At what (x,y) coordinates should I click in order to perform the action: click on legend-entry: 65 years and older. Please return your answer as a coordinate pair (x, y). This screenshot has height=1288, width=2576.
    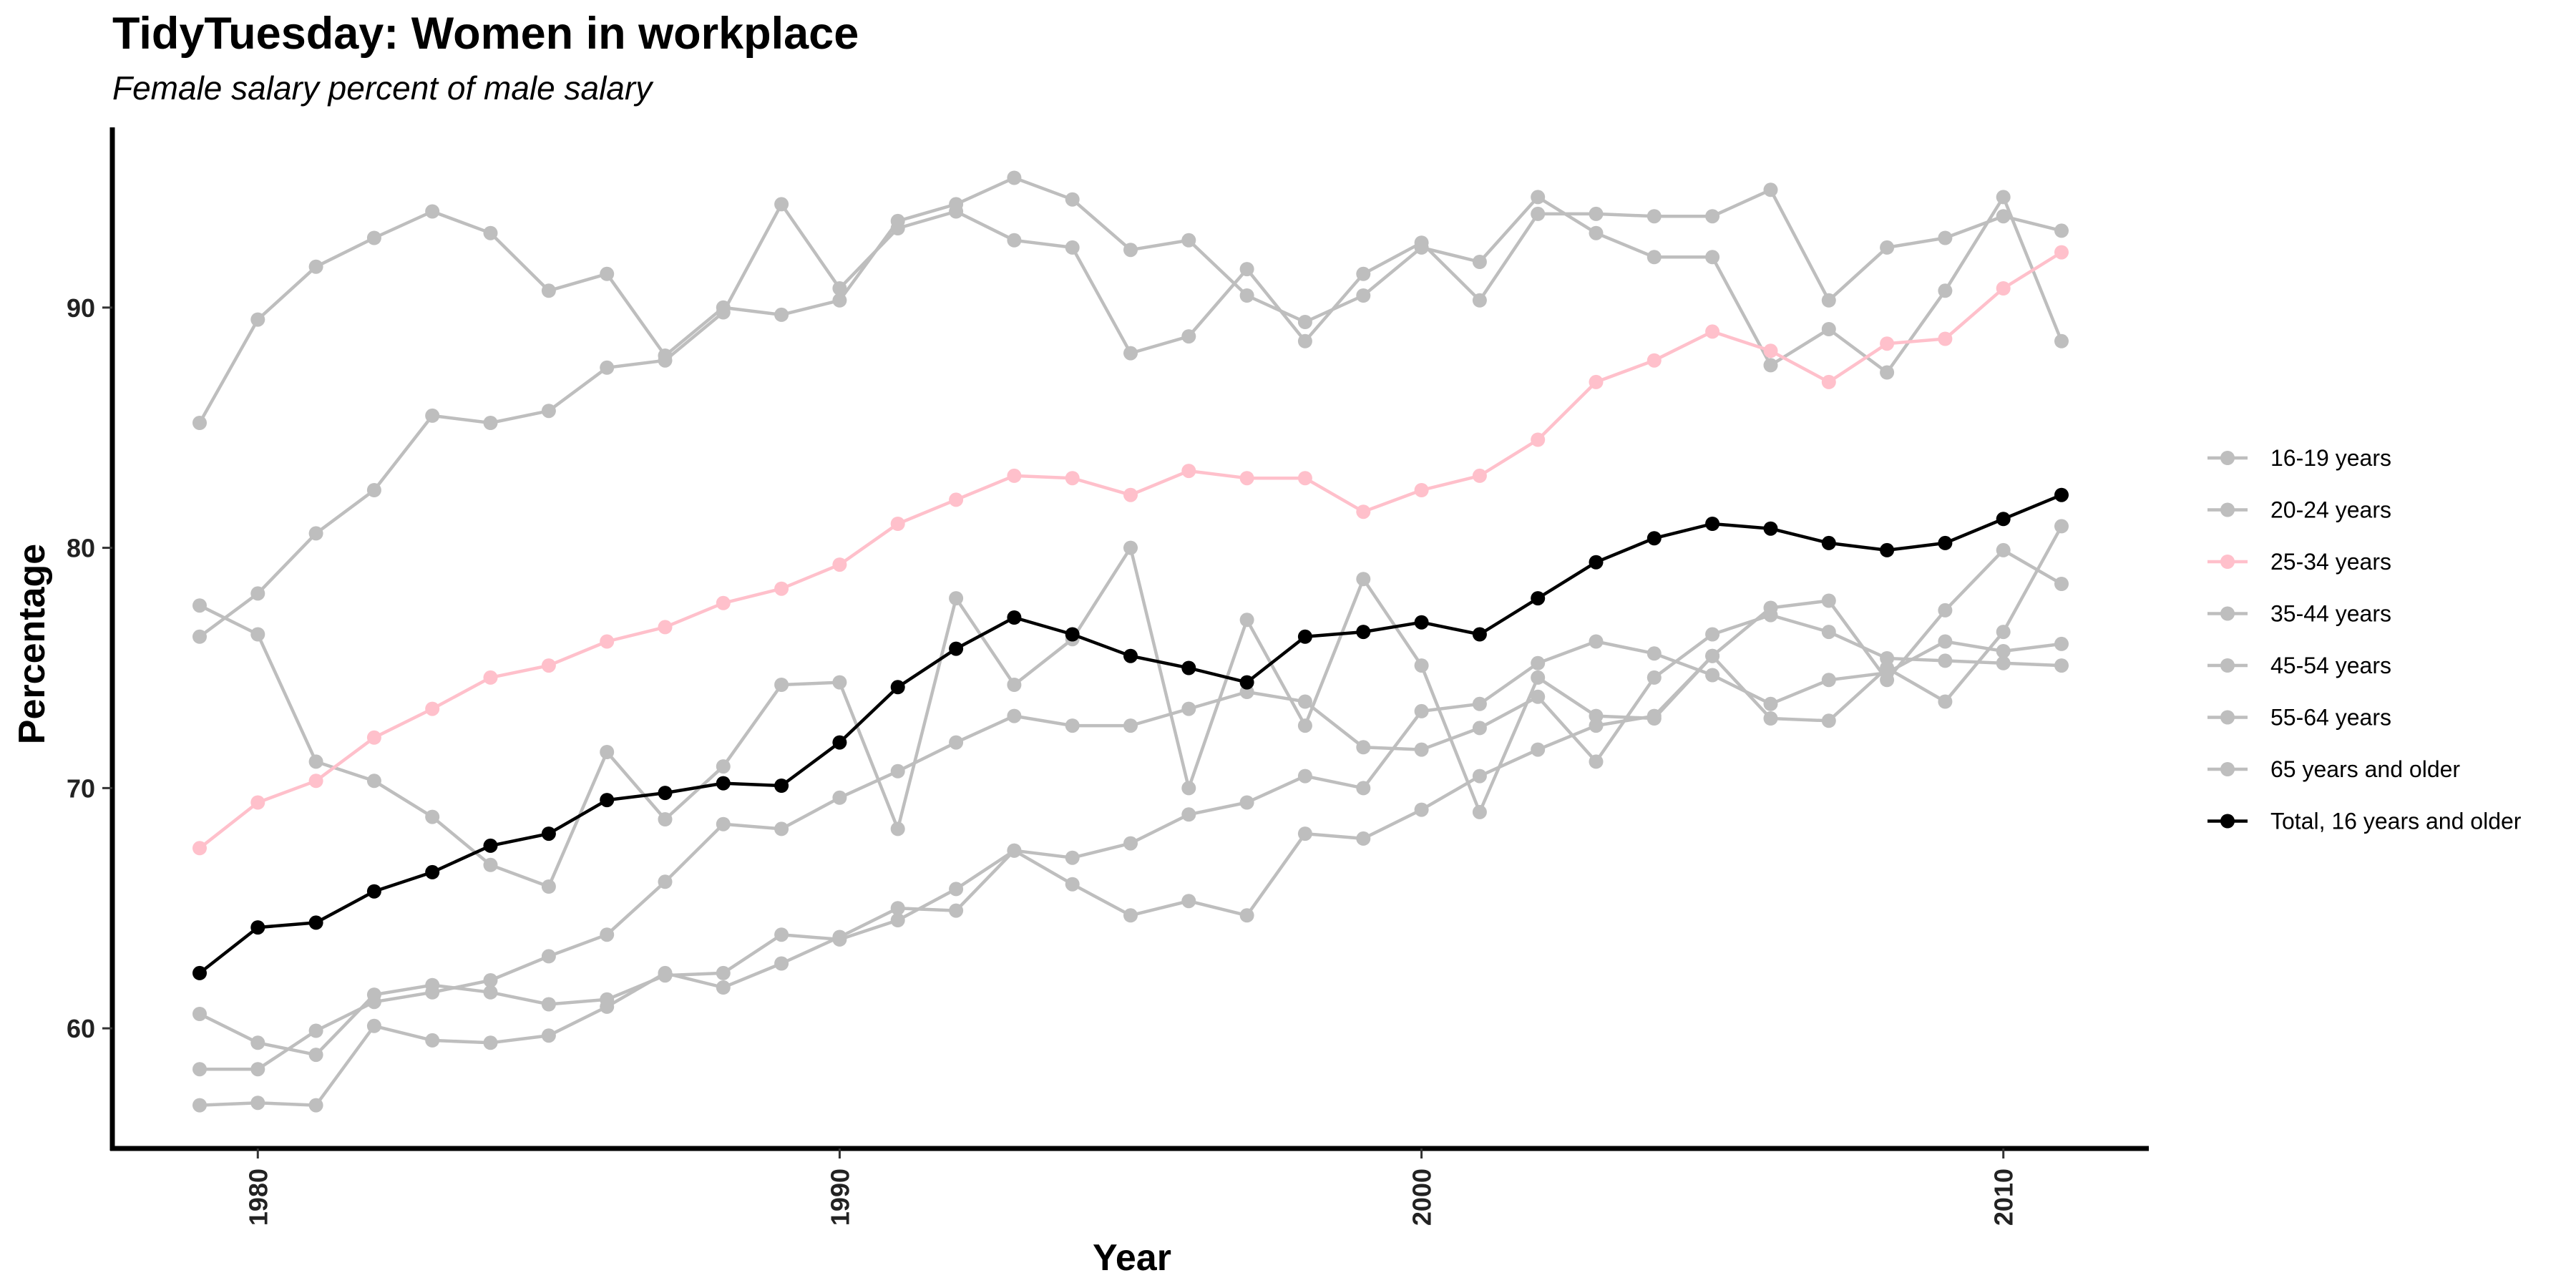
    Looking at the image, I should click on (2333, 769).